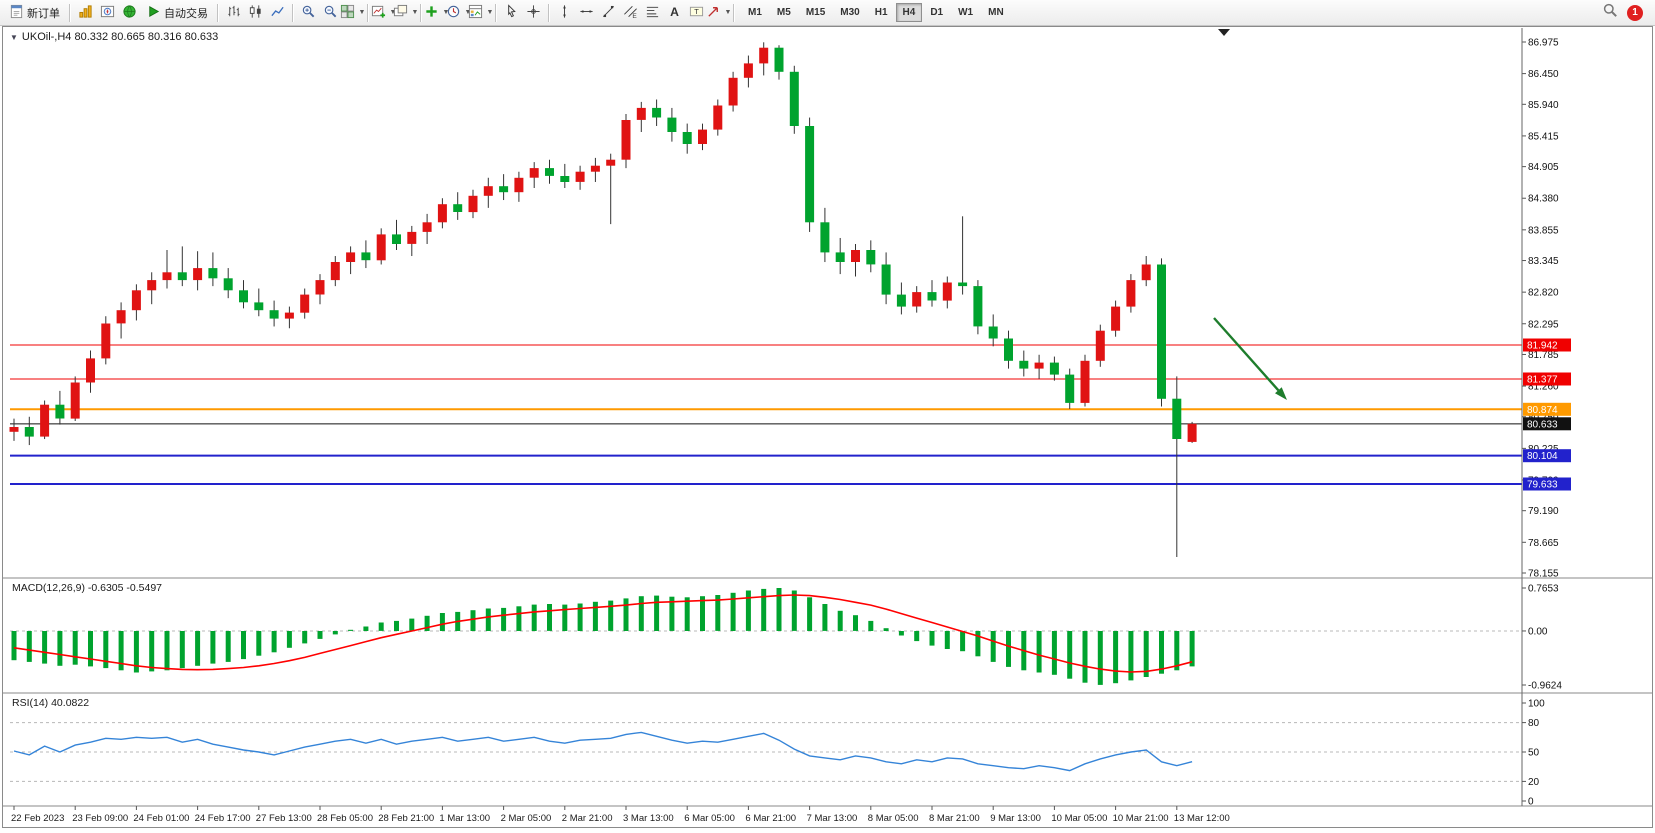 The height and width of the screenshot is (833, 1655). I want to click on vertical-line-button, so click(564, 12).